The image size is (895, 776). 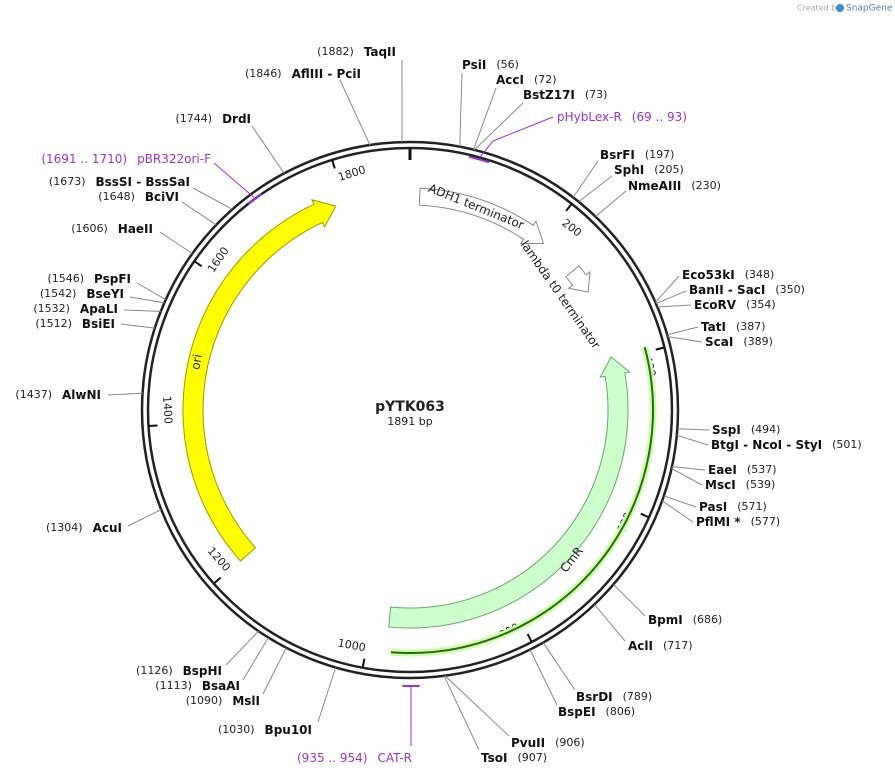 I want to click on enzyme-label: AclI (717), so click(x=660, y=646).